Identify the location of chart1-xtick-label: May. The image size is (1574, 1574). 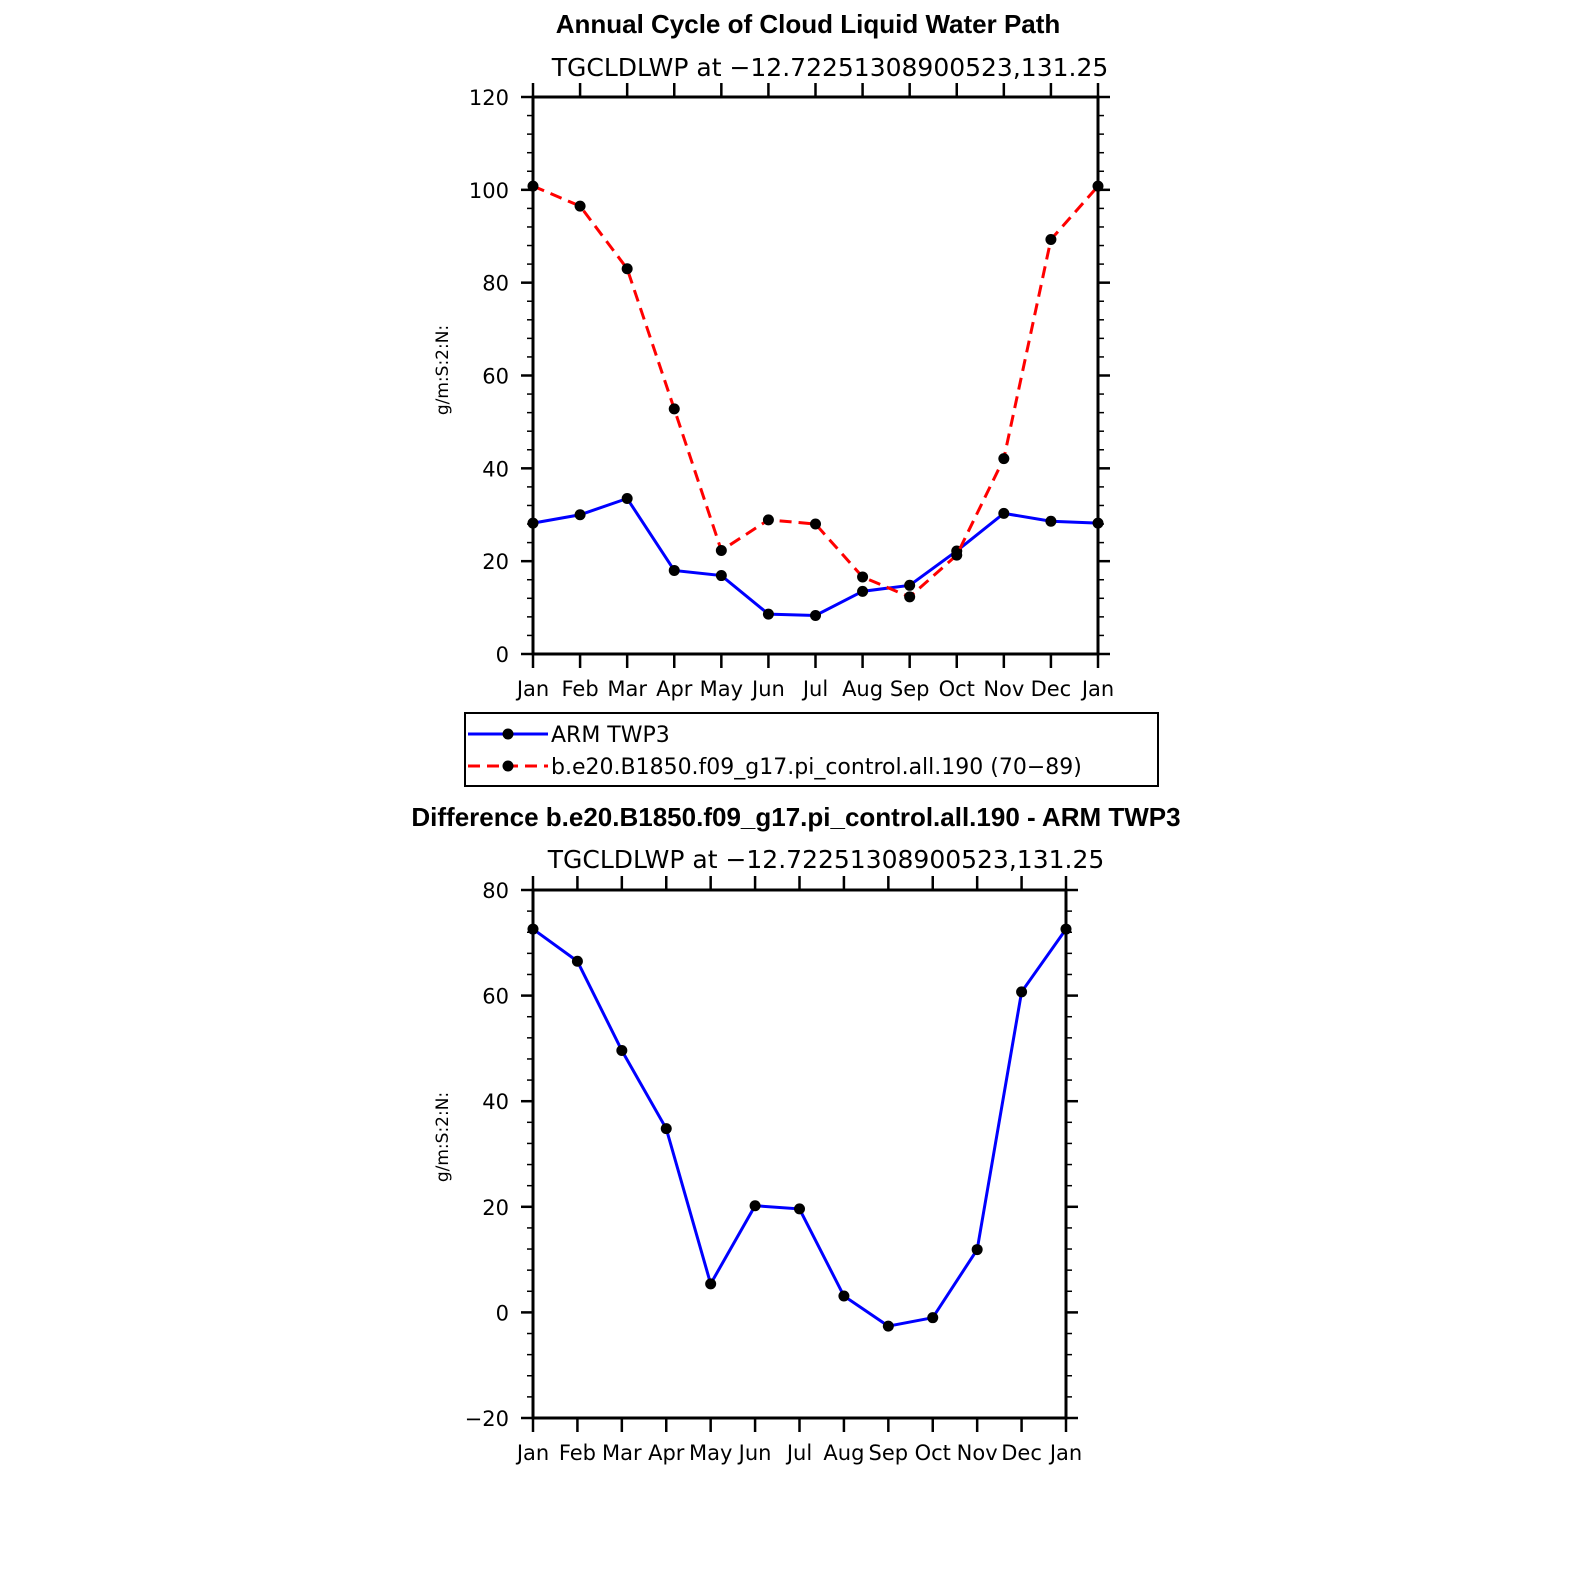
(721, 689).